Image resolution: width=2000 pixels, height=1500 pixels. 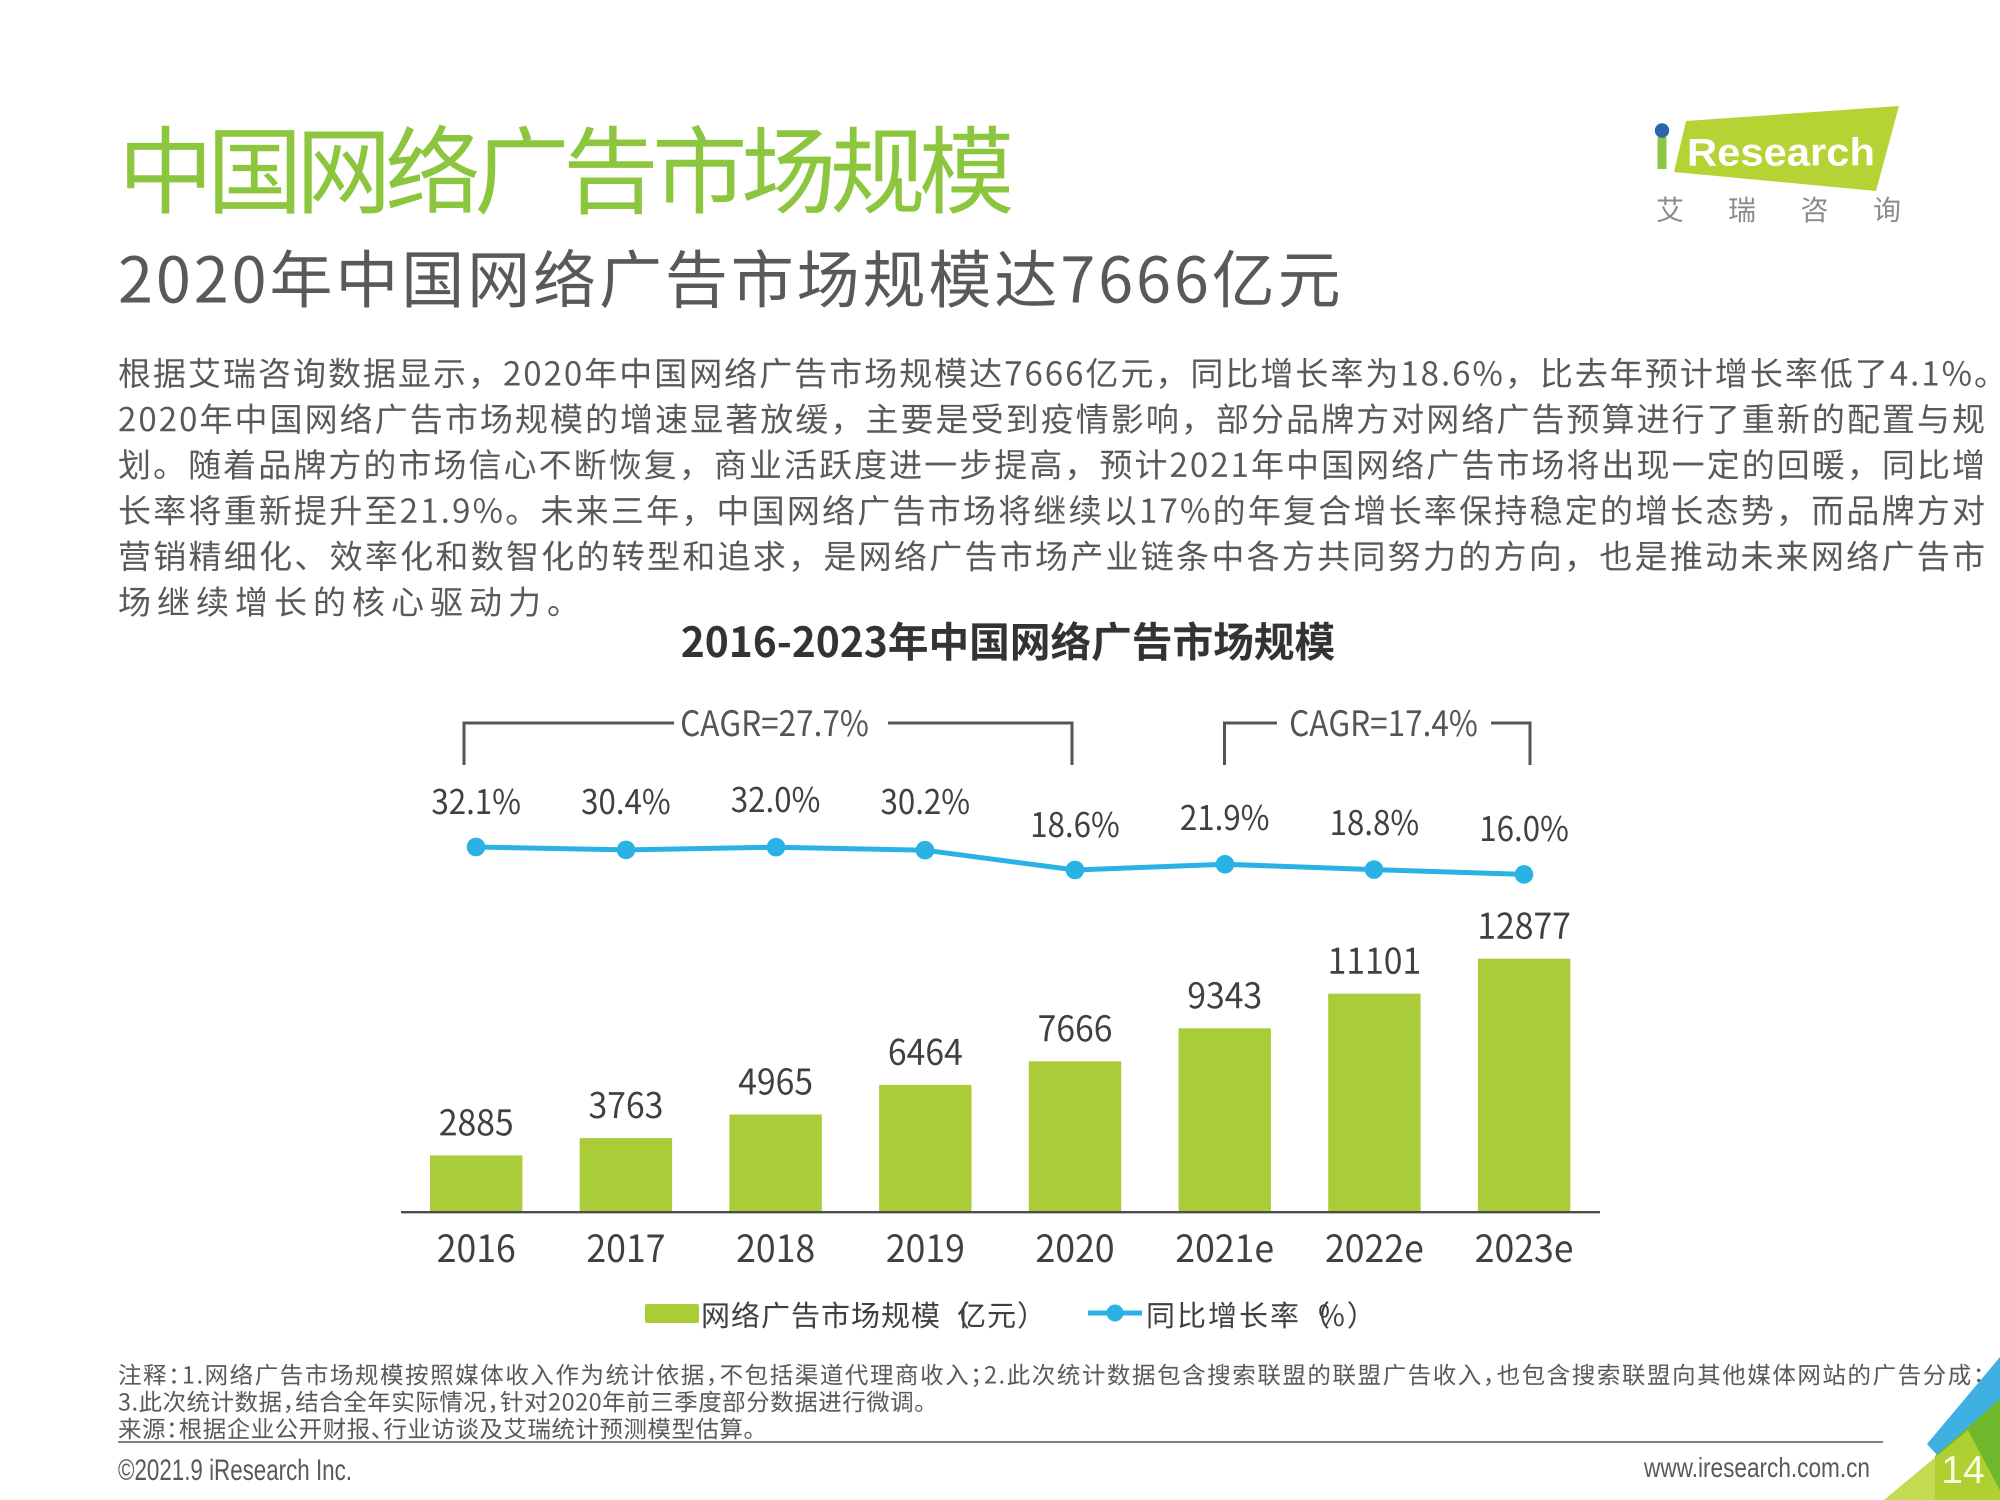 What do you see at coordinates (1962, 1470) in the screenshot?
I see `svg-text: 14` at bounding box center [1962, 1470].